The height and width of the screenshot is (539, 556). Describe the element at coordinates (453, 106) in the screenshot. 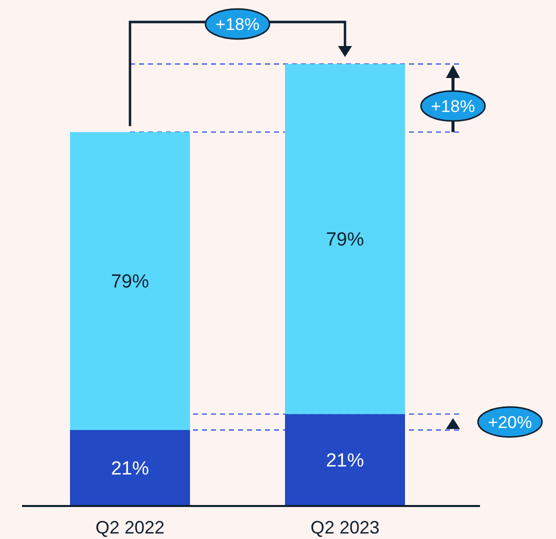

I see `annotation: +18%` at that location.